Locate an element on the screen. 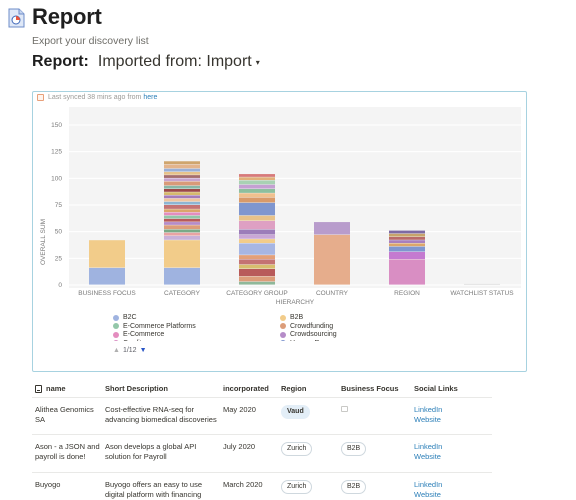 This screenshot has height=500, width=576. social-links: LinkedIn Website email is located at coordinates (453, 486).